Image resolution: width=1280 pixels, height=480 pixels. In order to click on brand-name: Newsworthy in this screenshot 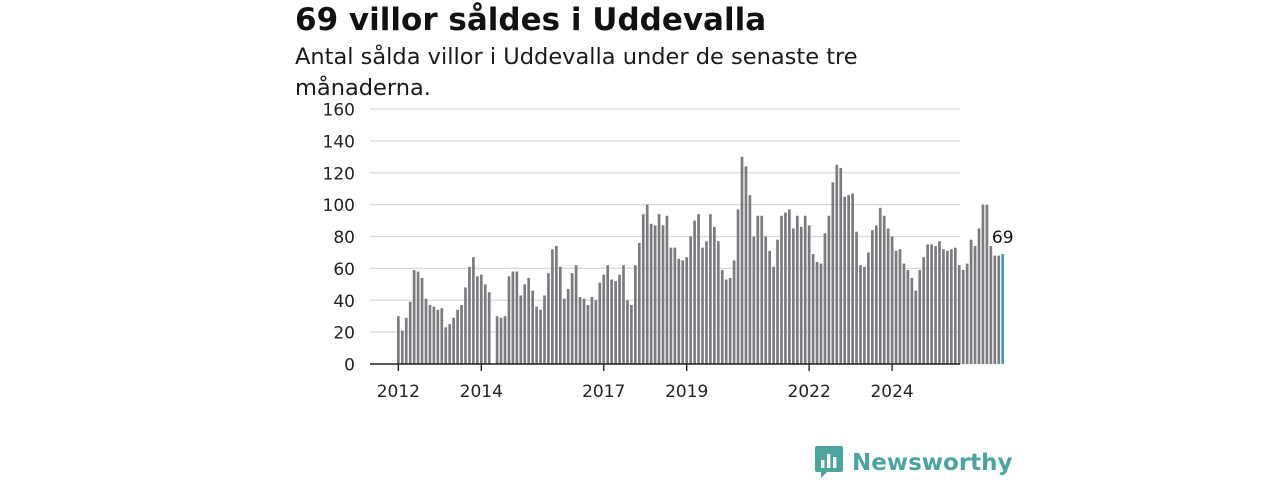, I will do `click(932, 462)`.